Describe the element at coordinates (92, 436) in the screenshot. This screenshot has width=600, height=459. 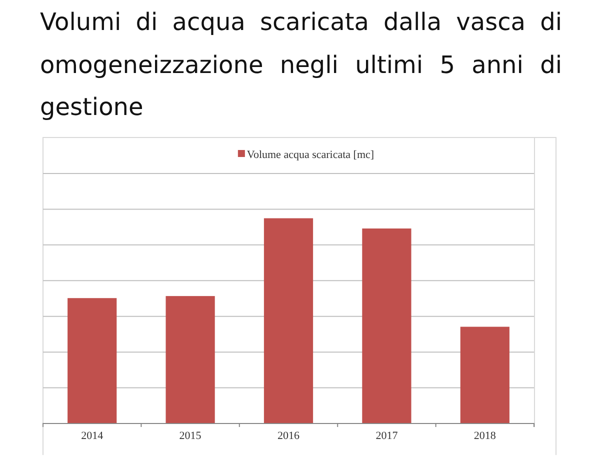
I see `x-tick-label: 2014` at that location.